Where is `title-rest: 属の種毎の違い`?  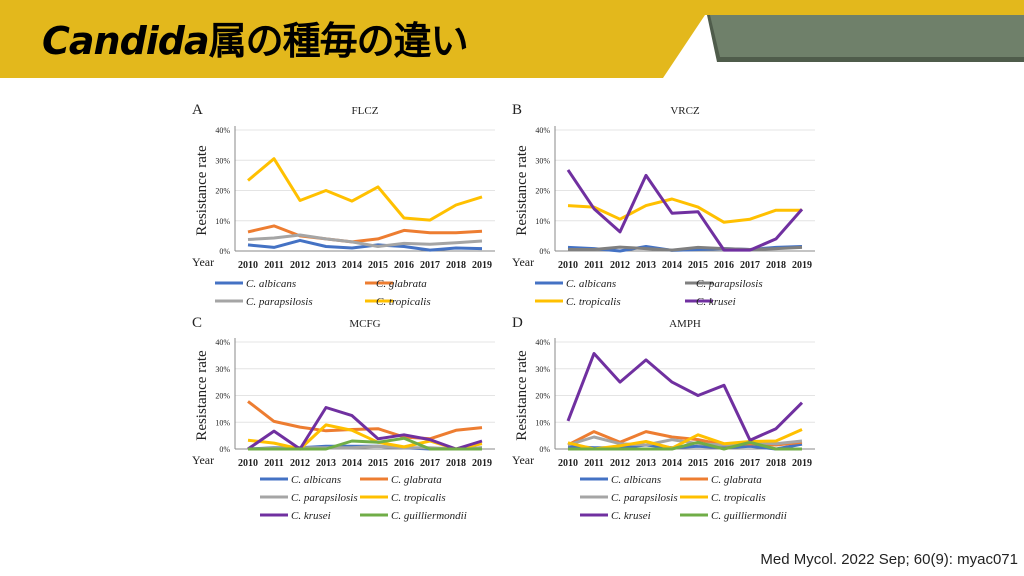
title-rest: 属の種毎の違い is located at coordinates (338, 41).